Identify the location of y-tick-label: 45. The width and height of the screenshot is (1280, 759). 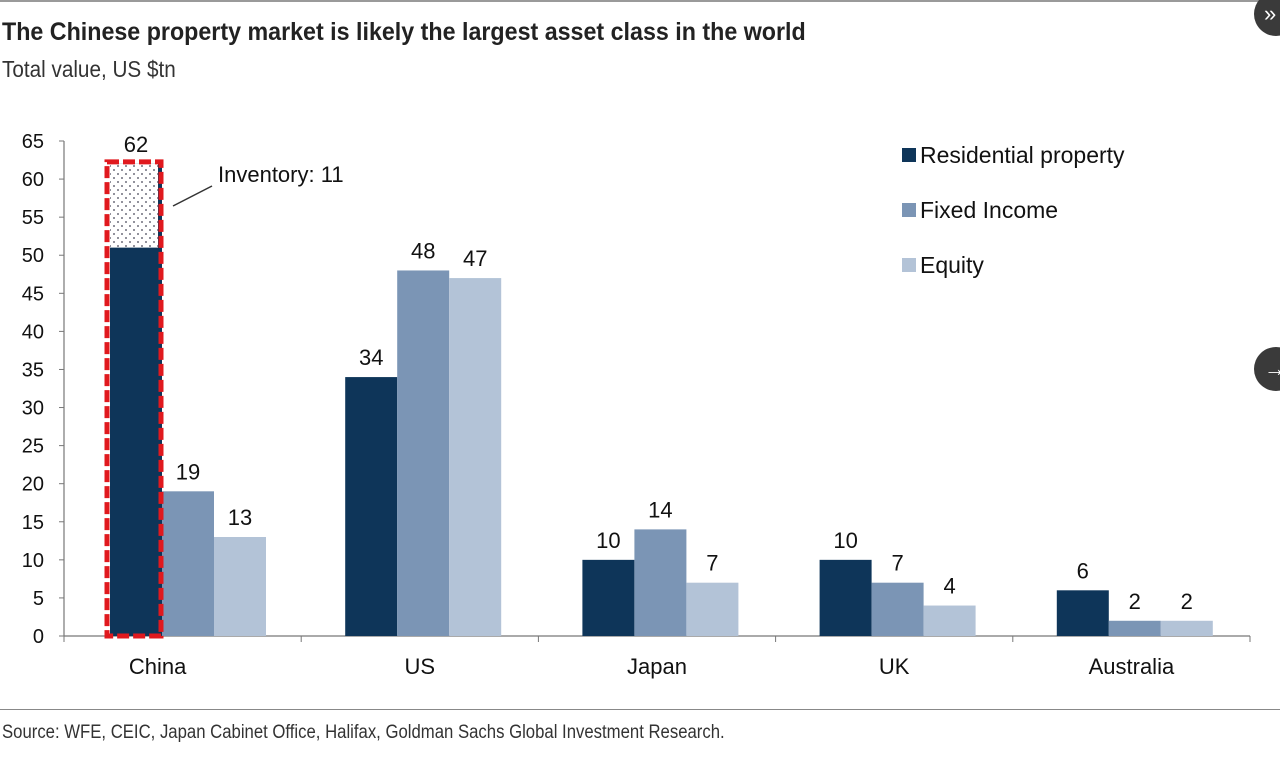
(33, 294).